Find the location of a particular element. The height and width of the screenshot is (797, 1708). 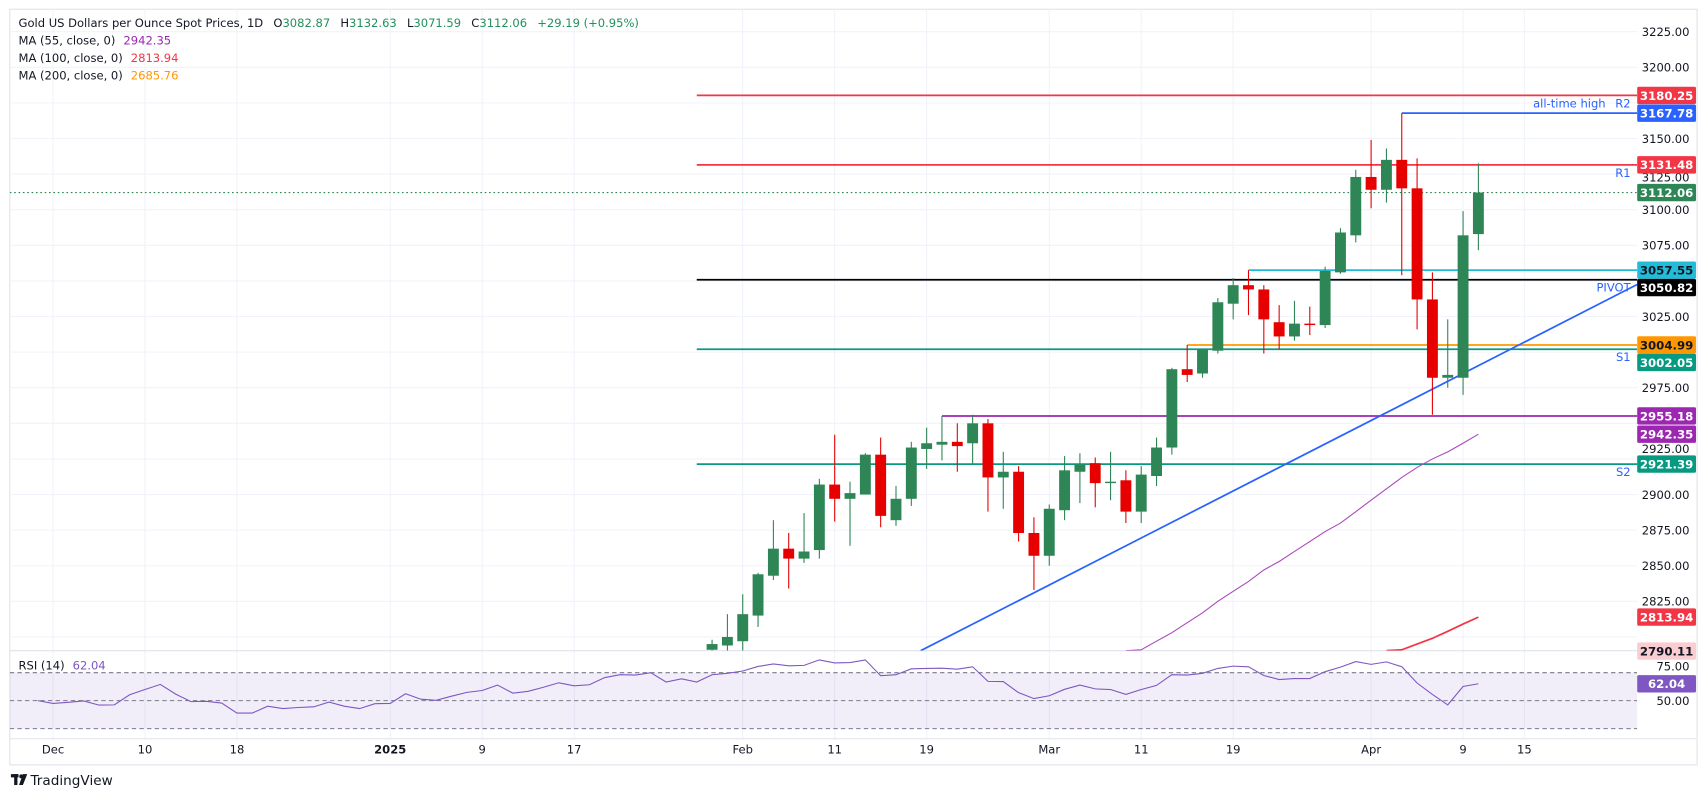

price-badge: 3112.06 is located at coordinates (1667, 192).